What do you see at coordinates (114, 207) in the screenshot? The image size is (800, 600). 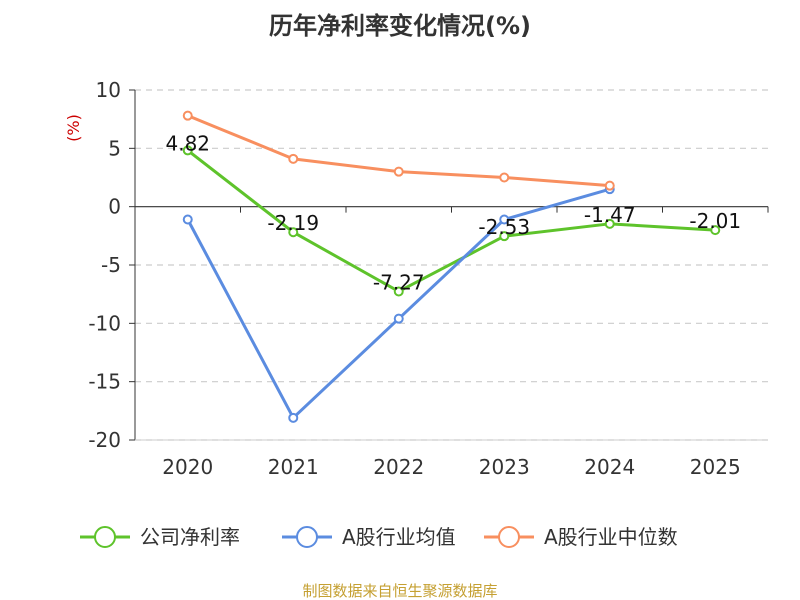 I see `y-tick-label: 0` at bounding box center [114, 207].